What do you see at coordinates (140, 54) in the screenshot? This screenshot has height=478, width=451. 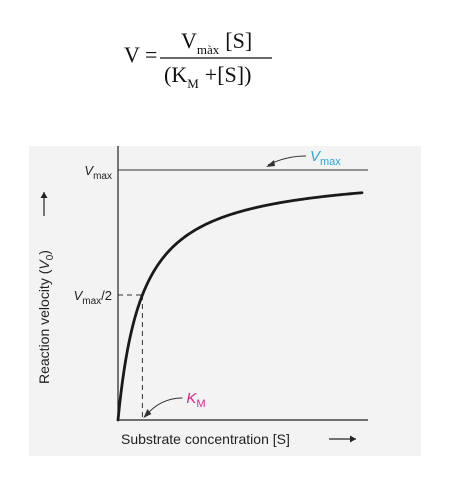 I see `equation-lhs: V =` at bounding box center [140, 54].